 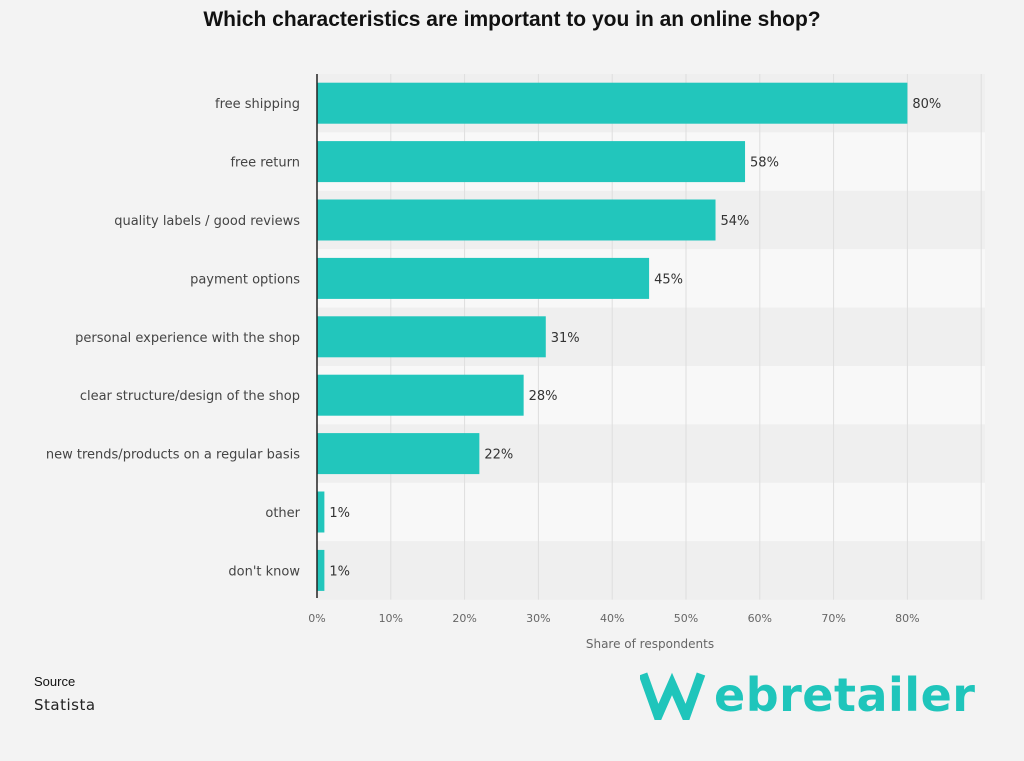 I want to click on x-tick-label: 30%, so click(x=538, y=618).